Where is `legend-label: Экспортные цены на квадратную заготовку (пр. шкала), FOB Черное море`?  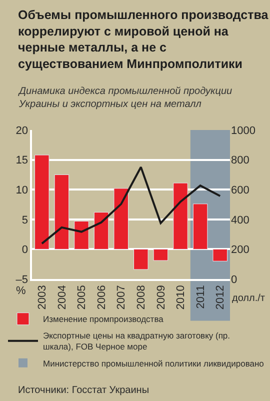
legend-label: Экспортные цены на квадратную заготовку (пр. шкала), FOB Черное море is located at coordinates (136, 341).